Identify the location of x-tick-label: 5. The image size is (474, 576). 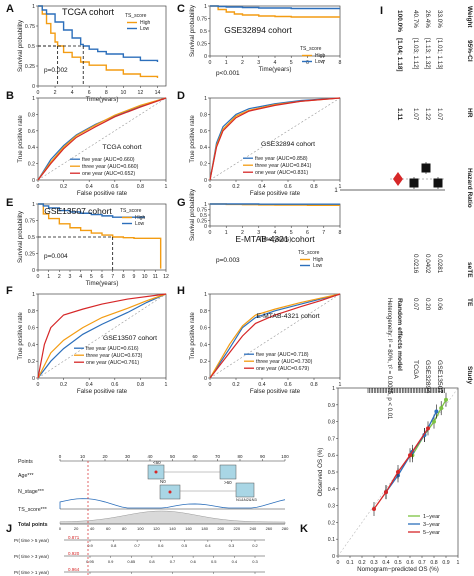
(91, 277).